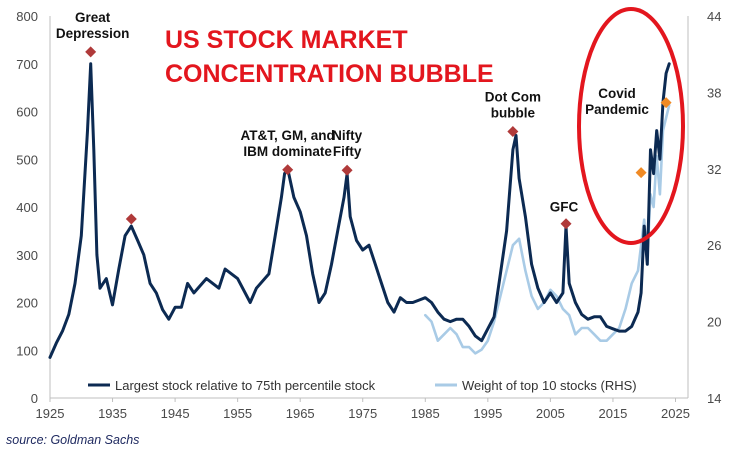  Describe the element at coordinates (425, 413) in the screenshot. I see `x-tick-label-1985: 1985` at that location.